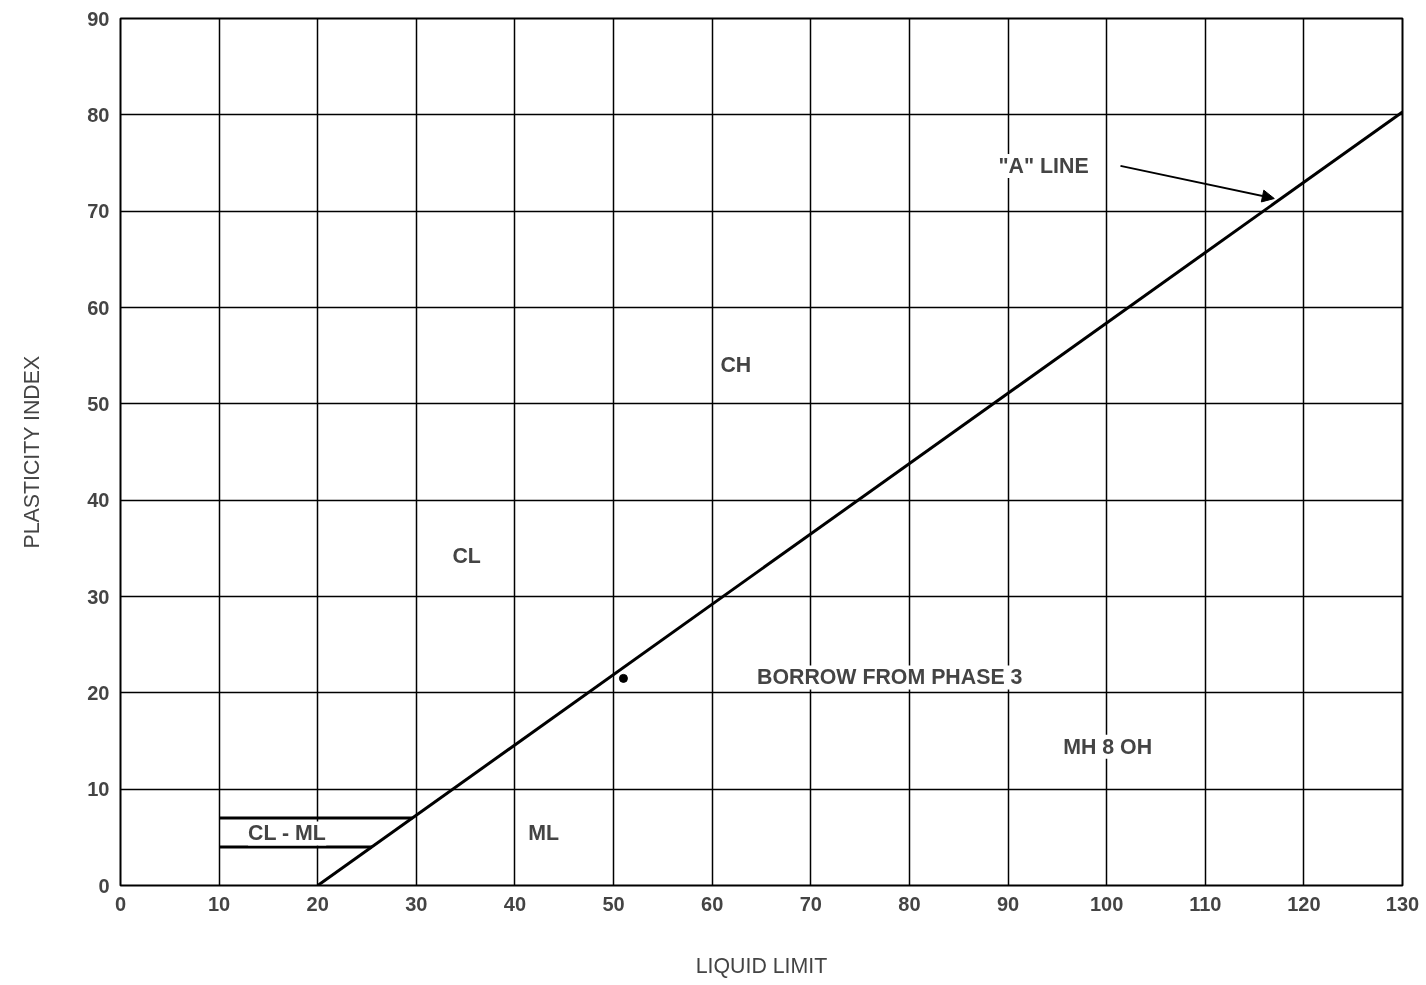 The width and height of the screenshot is (1426, 985). I want to click on x-tick-label: 120, so click(1304, 903).